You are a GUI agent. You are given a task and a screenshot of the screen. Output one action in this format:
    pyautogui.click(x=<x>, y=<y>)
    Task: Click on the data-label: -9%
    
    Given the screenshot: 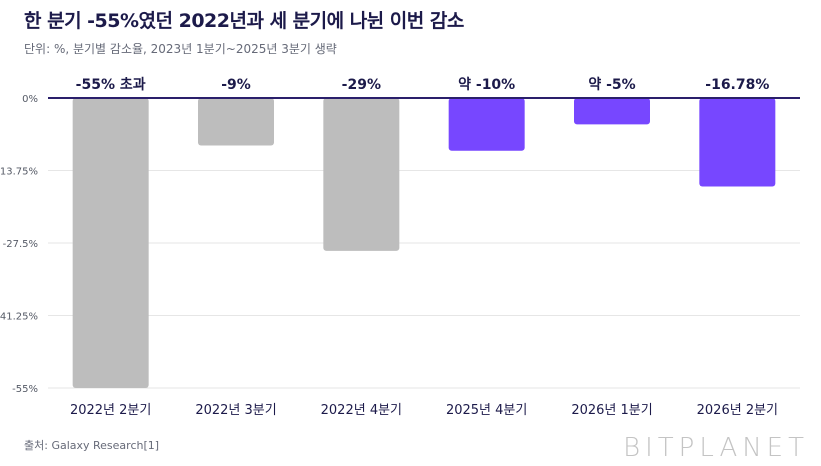 What is the action you would take?
    pyautogui.click(x=236, y=85)
    